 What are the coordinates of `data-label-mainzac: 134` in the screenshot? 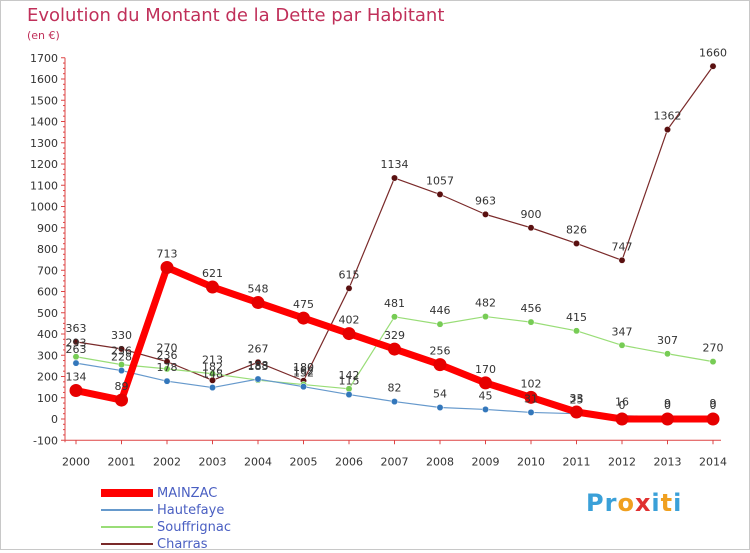 It's located at (76, 377).